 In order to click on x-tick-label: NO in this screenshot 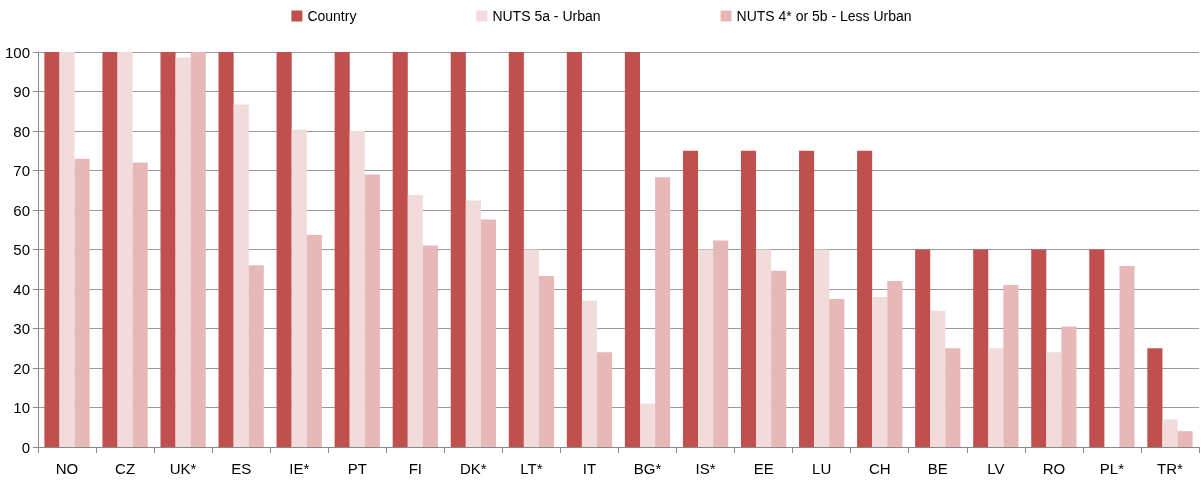, I will do `click(67, 468)`.